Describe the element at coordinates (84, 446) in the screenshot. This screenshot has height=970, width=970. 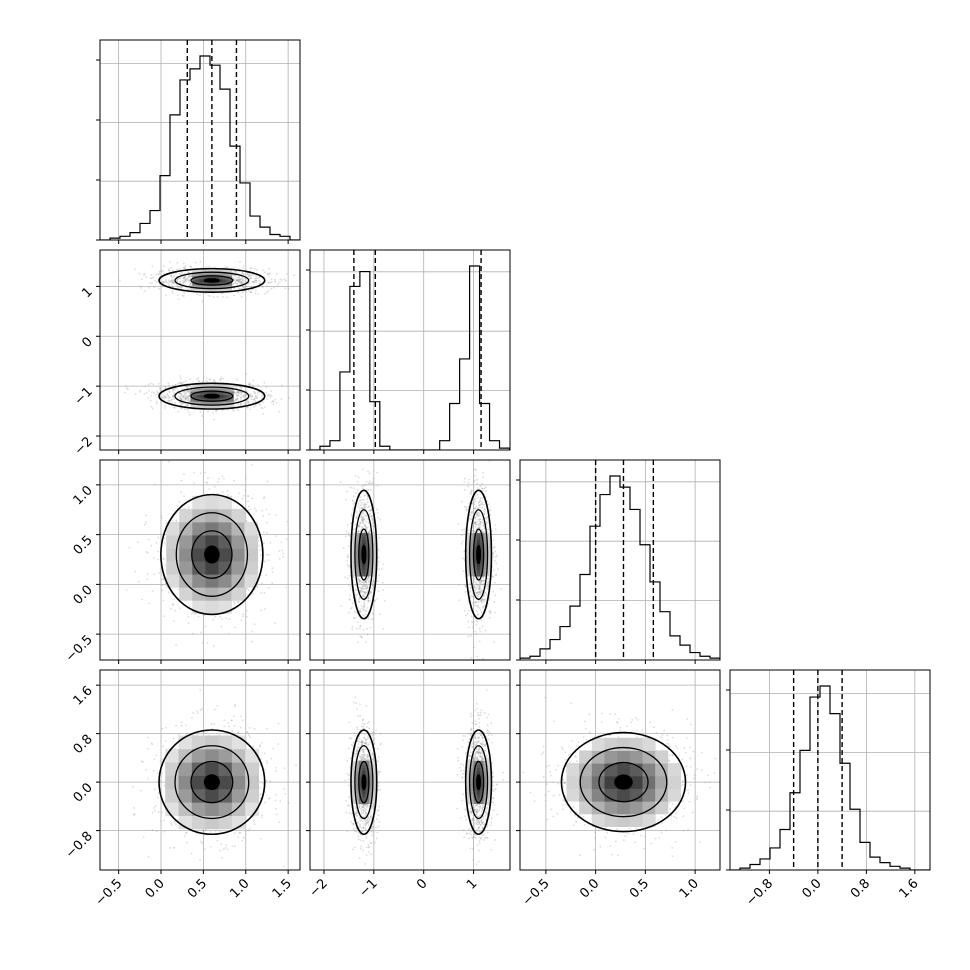
I see `y-tick-label-p1-0: −2` at that location.